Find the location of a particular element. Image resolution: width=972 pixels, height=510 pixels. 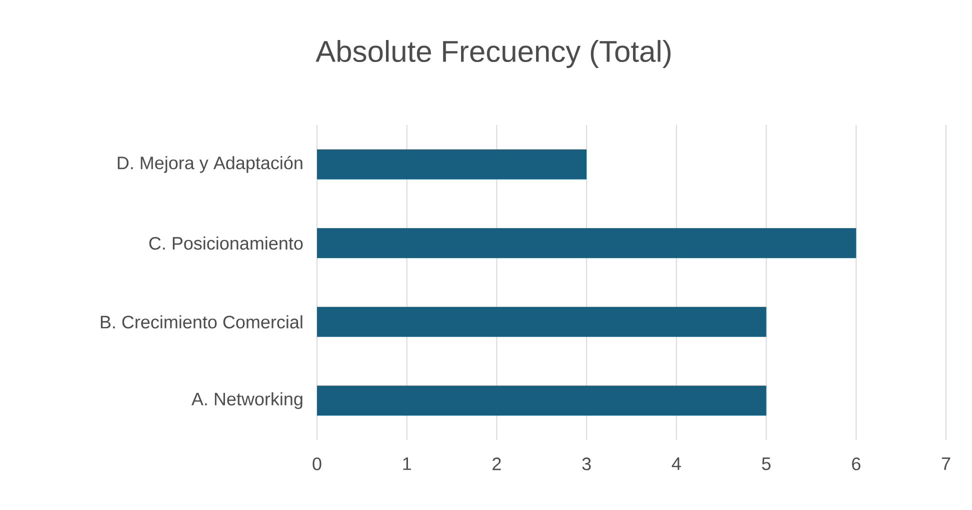

y-tick-label: D. Mejora y Adaptación is located at coordinates (210, 164).